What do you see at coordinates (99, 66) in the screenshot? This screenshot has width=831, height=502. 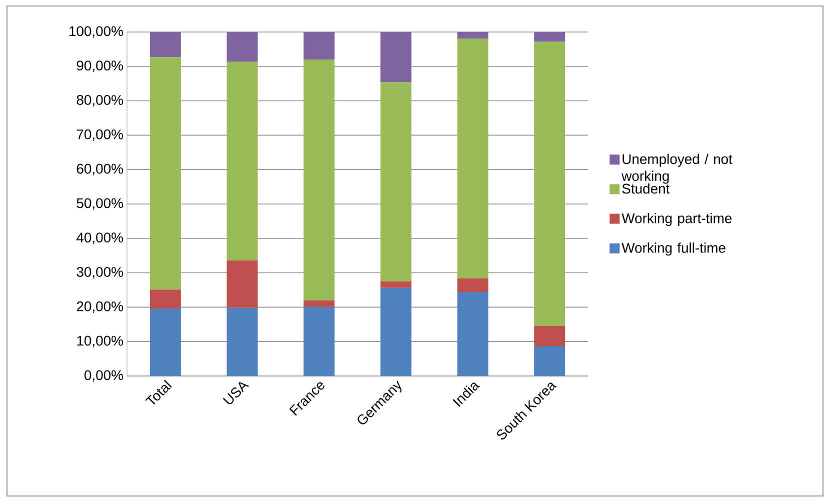 I see `y-tick-label: 90,00%` at bounding box center [99, 66].